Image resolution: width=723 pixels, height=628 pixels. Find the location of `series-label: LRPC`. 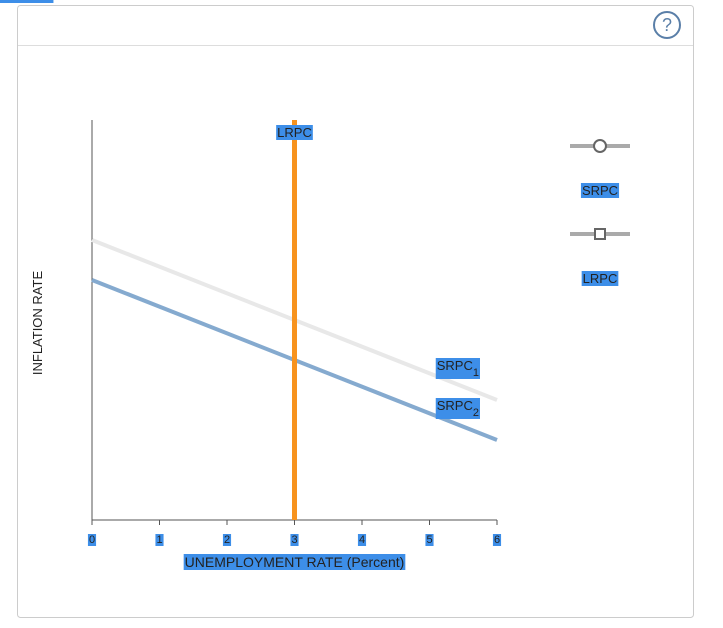

series-label: LRPC is located at coordinates (294, 132).